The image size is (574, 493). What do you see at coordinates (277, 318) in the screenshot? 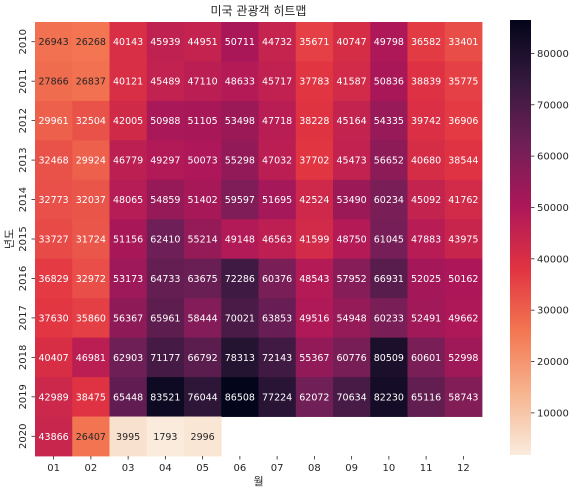
I see `cell-value-label: 63853` at bounding box center [277, 318].